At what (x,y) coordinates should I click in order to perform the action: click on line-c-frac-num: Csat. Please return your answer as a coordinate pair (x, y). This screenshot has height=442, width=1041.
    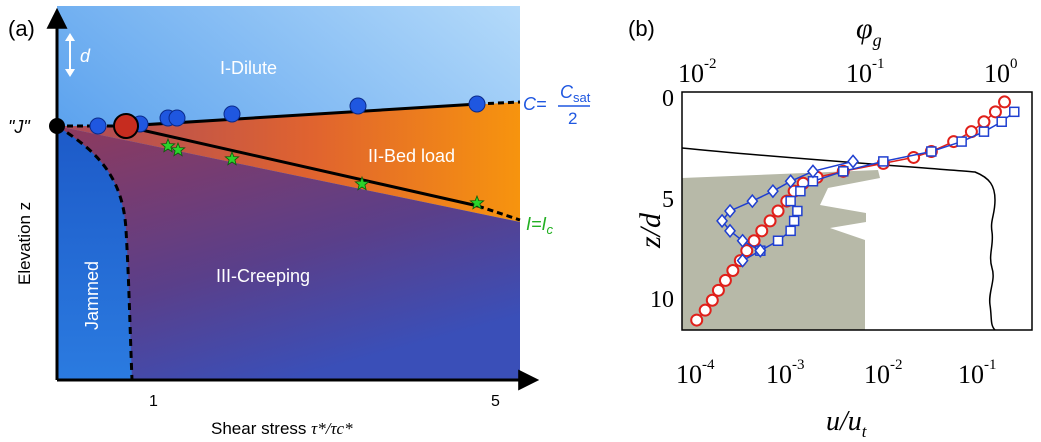
    Looking at the image, I should click on (575, 93).